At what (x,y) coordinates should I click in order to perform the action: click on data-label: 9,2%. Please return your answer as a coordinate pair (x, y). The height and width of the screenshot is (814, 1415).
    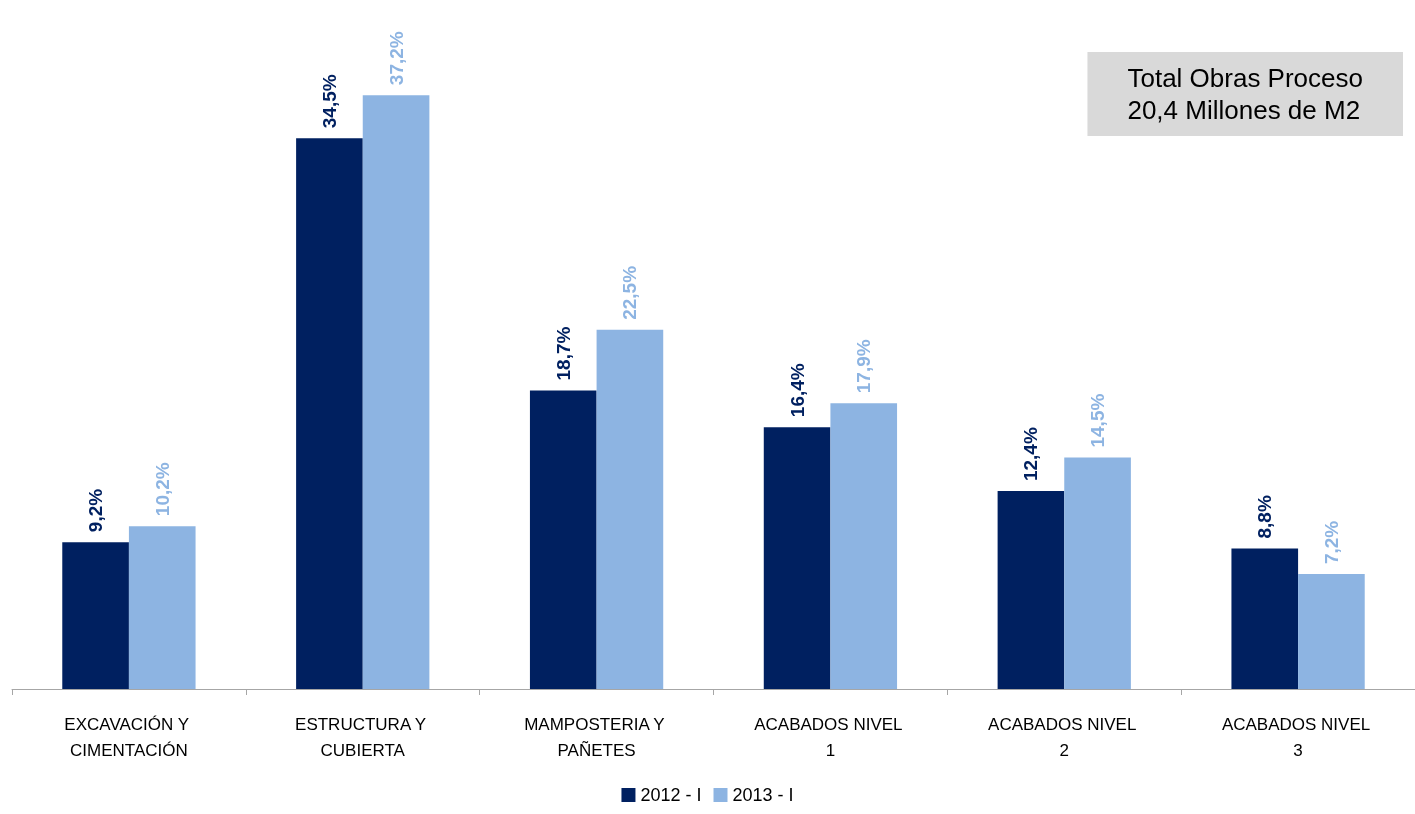
    Looking at the image, I should click on (96, 510).